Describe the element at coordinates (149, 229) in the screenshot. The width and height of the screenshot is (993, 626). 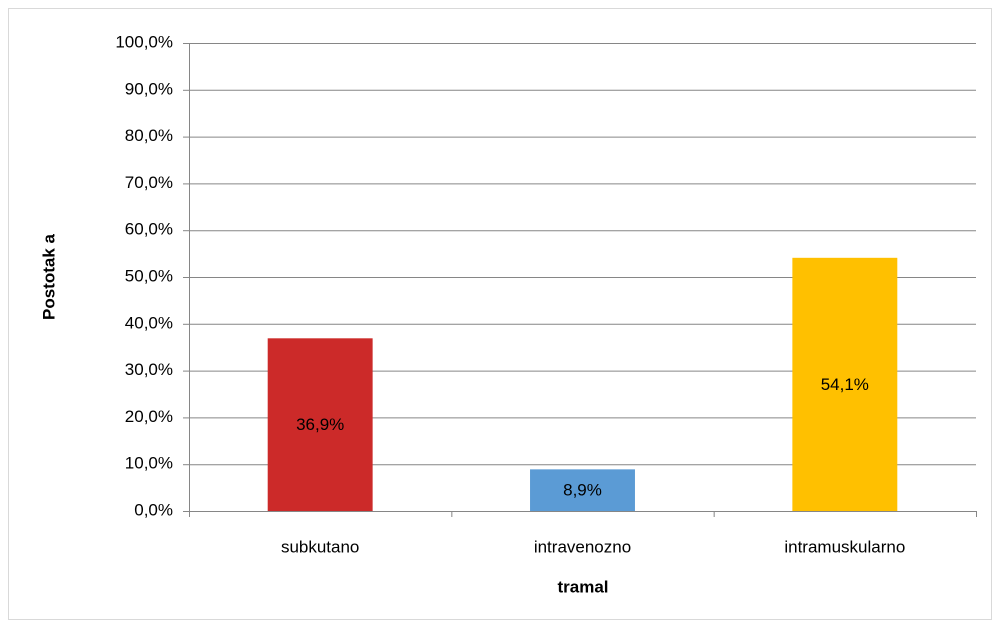
I see `y-tick-label: 60,0%` at that location.